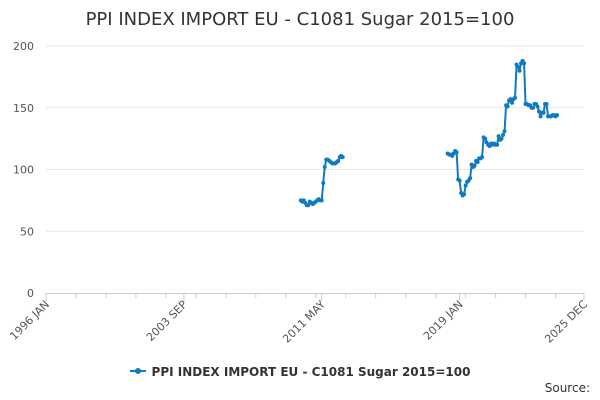  I want to click on source-label: Source:, so click(567, 388).